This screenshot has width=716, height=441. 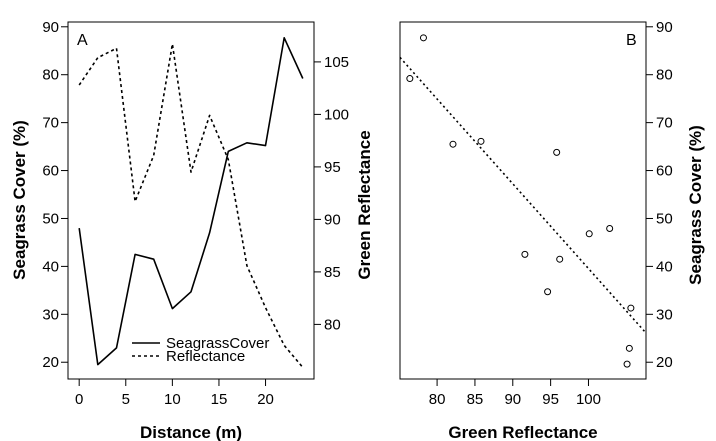 I want to click on panel-a-x-axis-title: Distance (m), so click(x=191, y=432).